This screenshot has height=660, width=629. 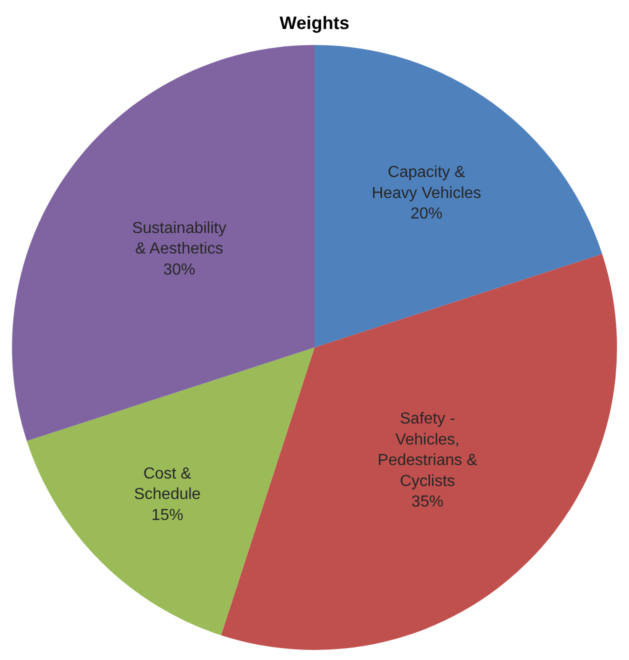 What do you see at coordinates (428, 450) in the screenshot?
I see `slice-label: Safety - Vehicles, Pedestrians & Cyclists` at bounding box center [428, 450].